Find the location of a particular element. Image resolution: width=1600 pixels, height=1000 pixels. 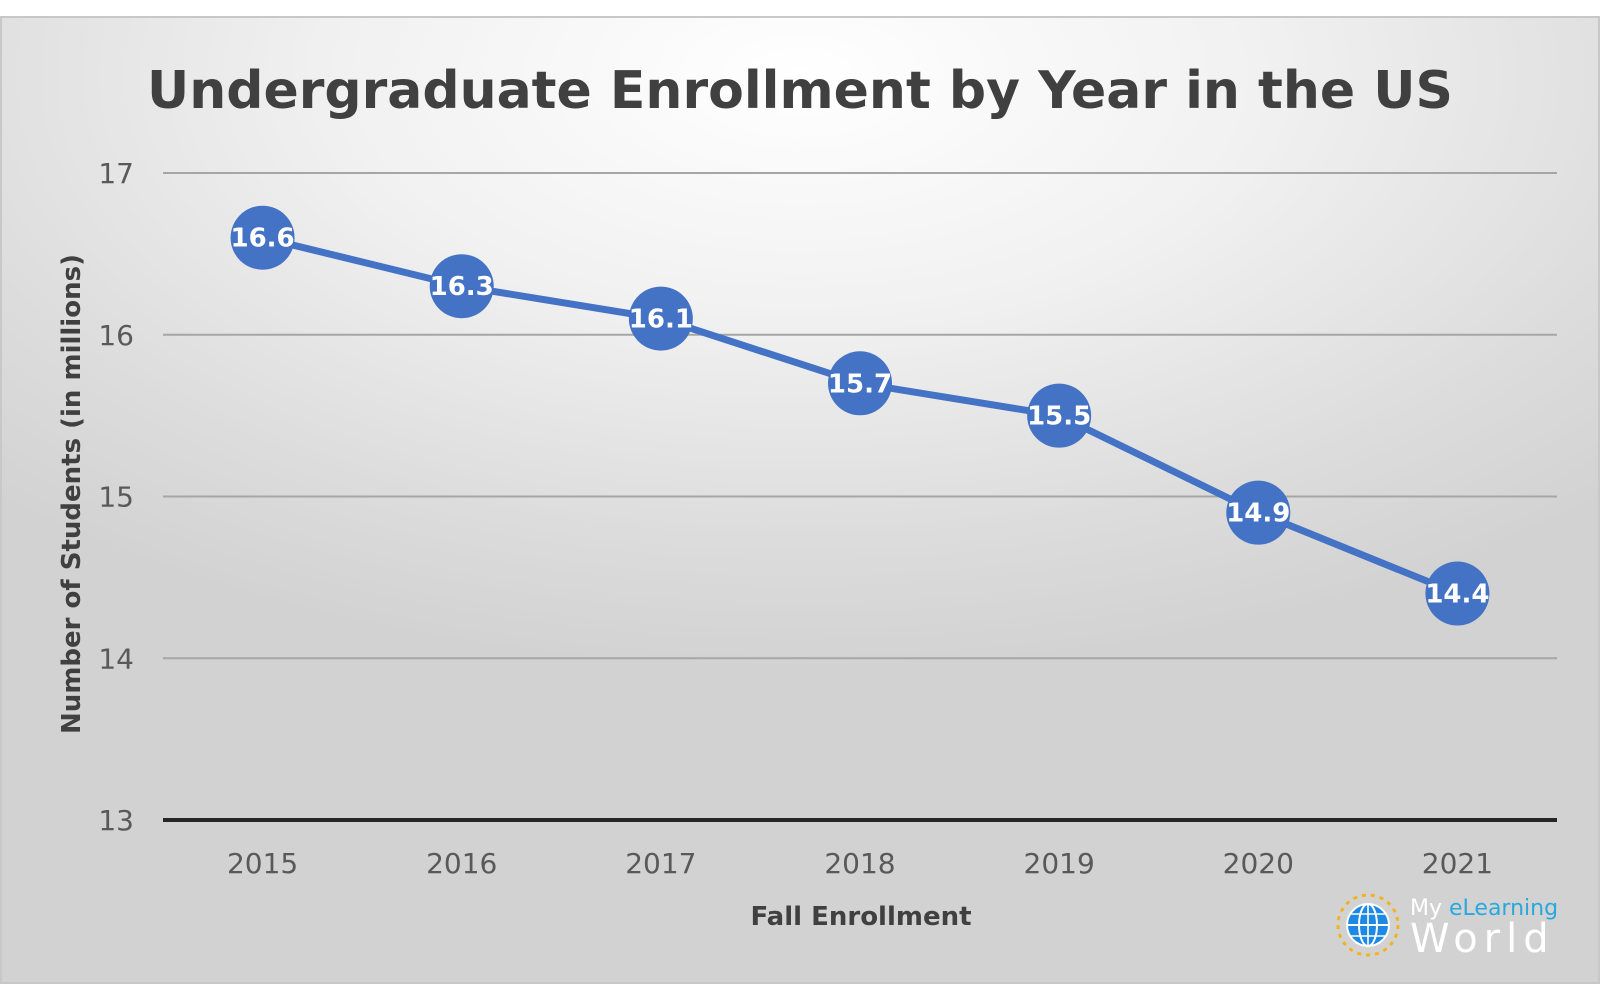

data-label: 16.1 is located at coordinates (661, 320).